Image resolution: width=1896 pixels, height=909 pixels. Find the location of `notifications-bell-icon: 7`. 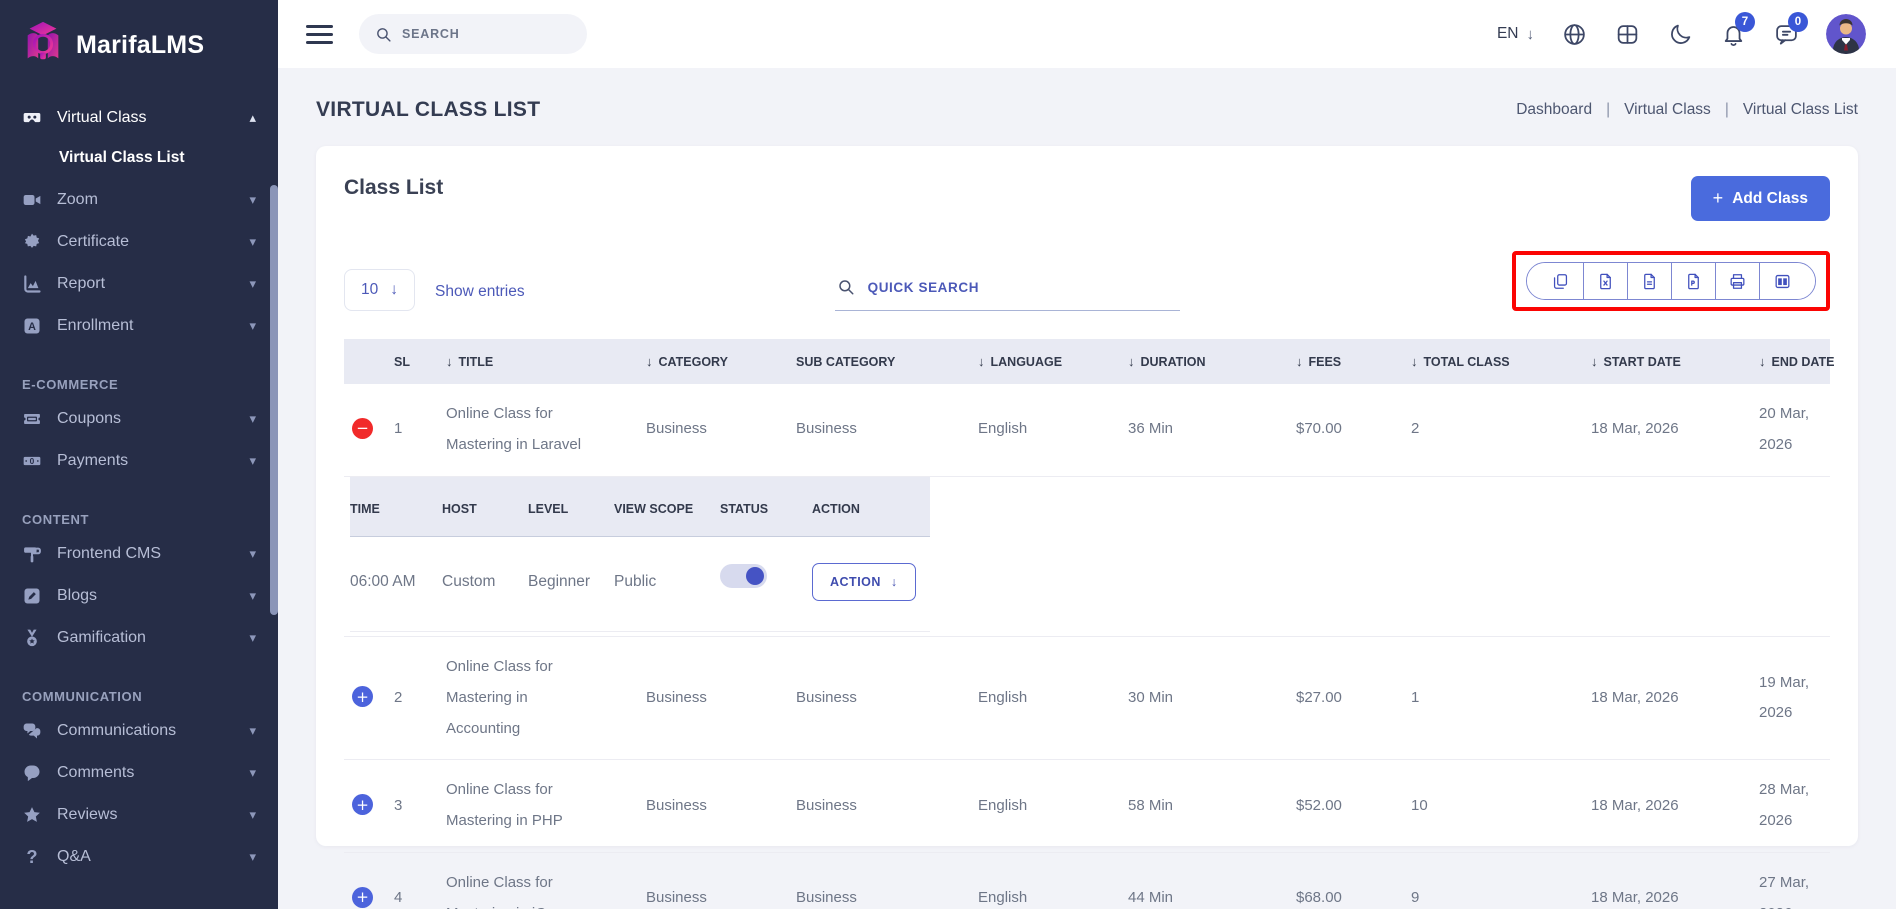

notifications-bell-icon: 7 is located at coordinates (1737, 29).